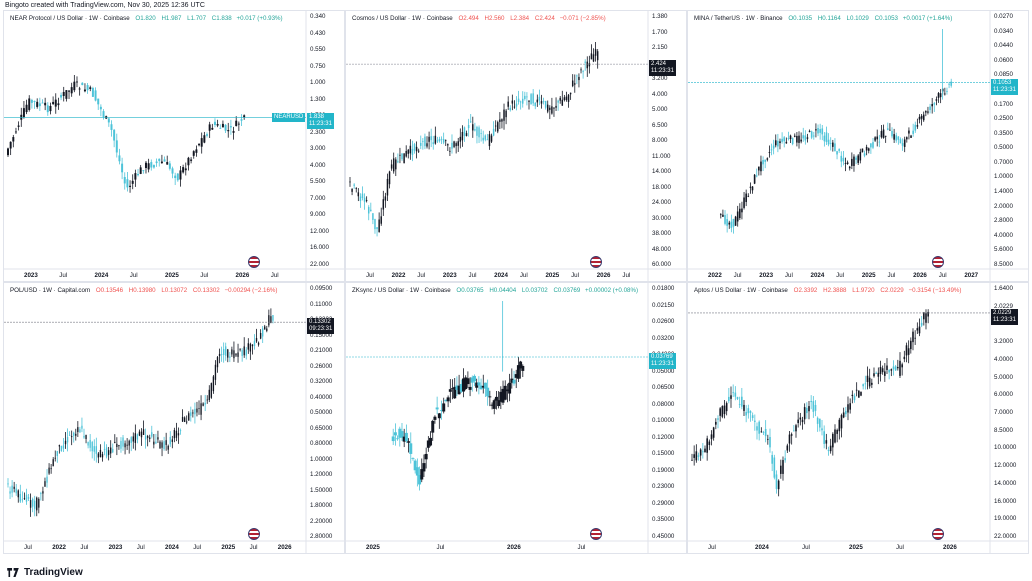 The height and width of the screenshot is (581, 1032). What do you see at coordinates (320, 124) in the screenshot?
I see `bar-countdown: 11:23:31` at bounding box center [320, 124].